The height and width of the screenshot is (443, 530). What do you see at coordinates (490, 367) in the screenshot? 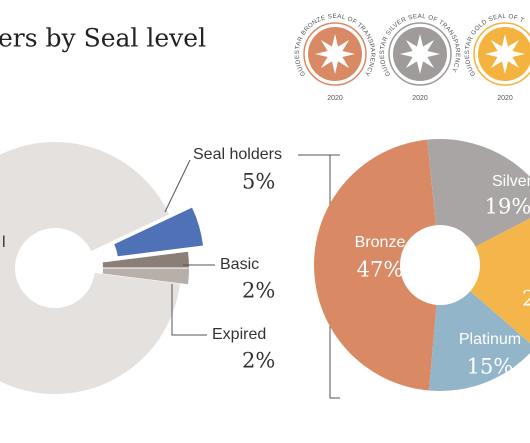
I see `value-label: 15%` at bounding box center [490, 367].